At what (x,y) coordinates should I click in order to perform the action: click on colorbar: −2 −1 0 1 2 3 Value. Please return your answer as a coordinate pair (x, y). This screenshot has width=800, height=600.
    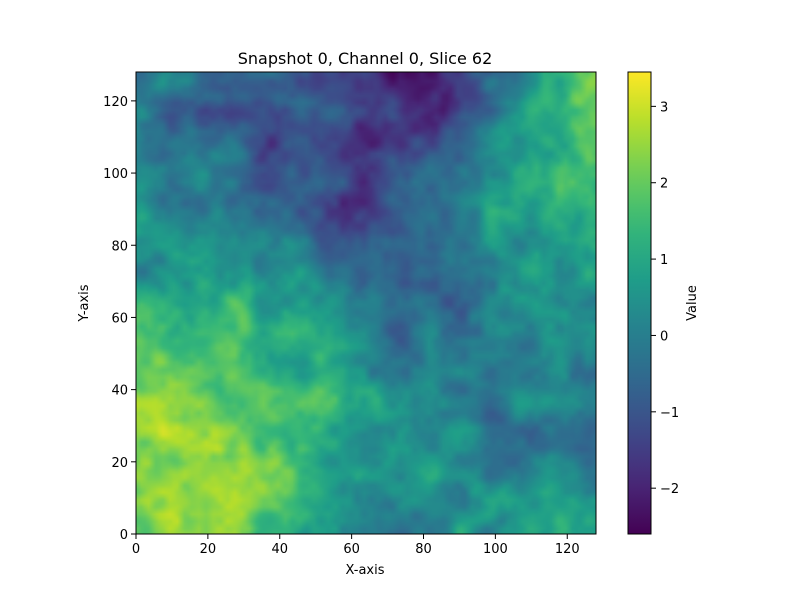
    Looking at the image, I should click on (663, 303).